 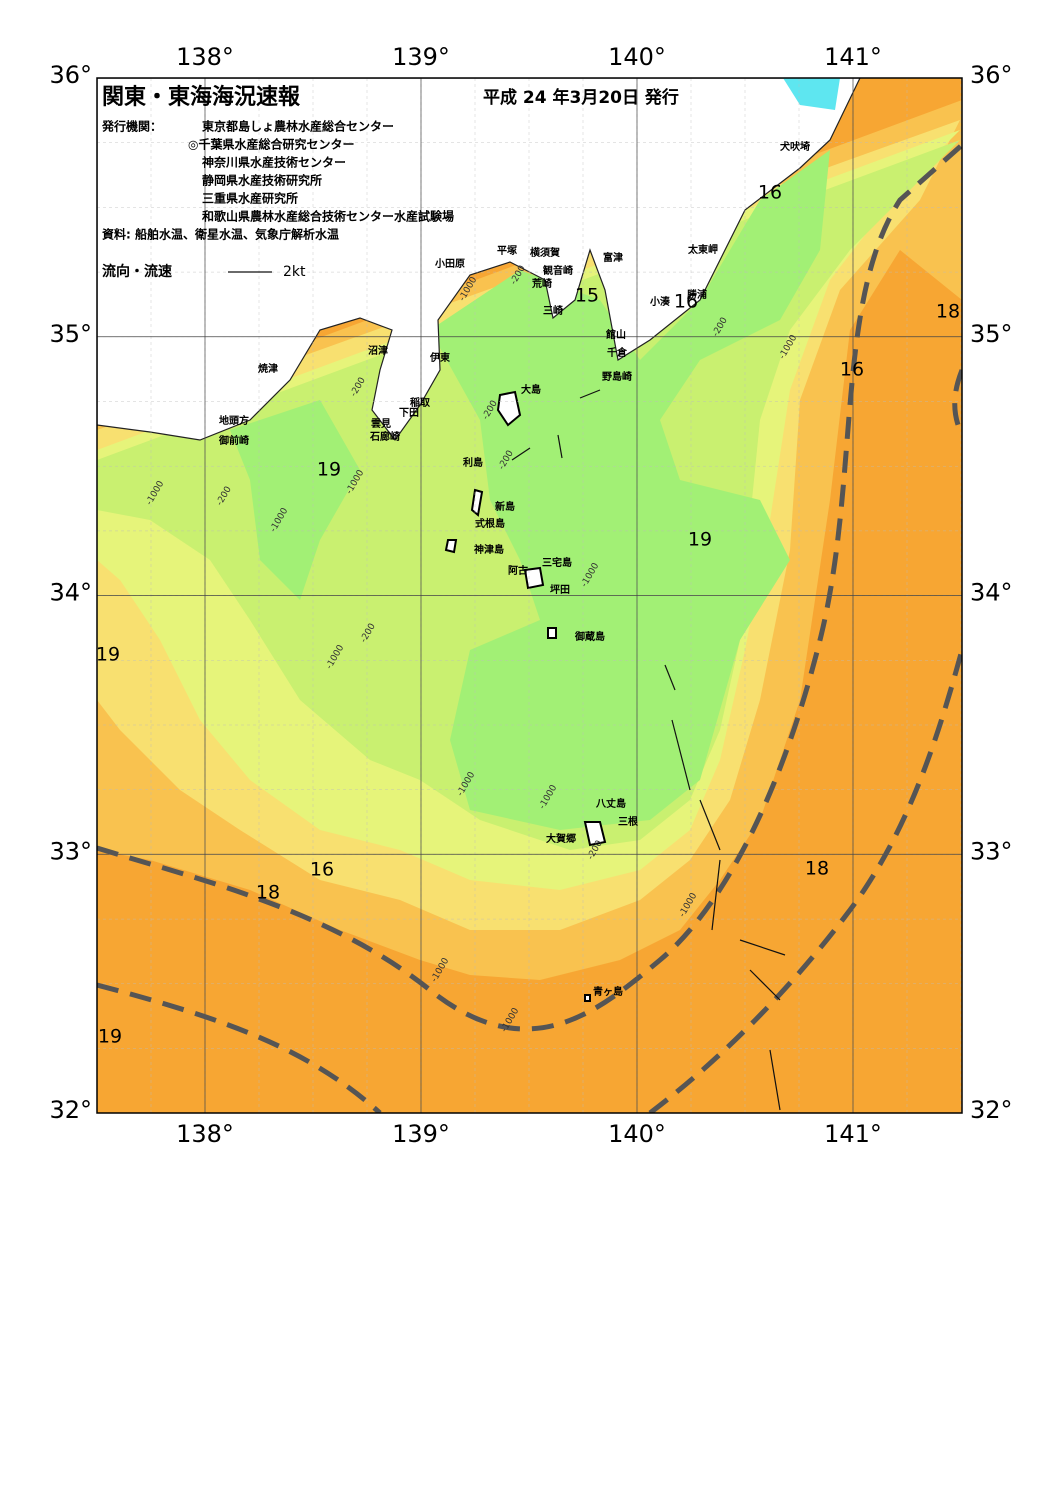 What do you see at coordinates (274, 162) in the screenshot?
I see `agency: 神奈川県水産技術センター` at bounding box center [274, 162].